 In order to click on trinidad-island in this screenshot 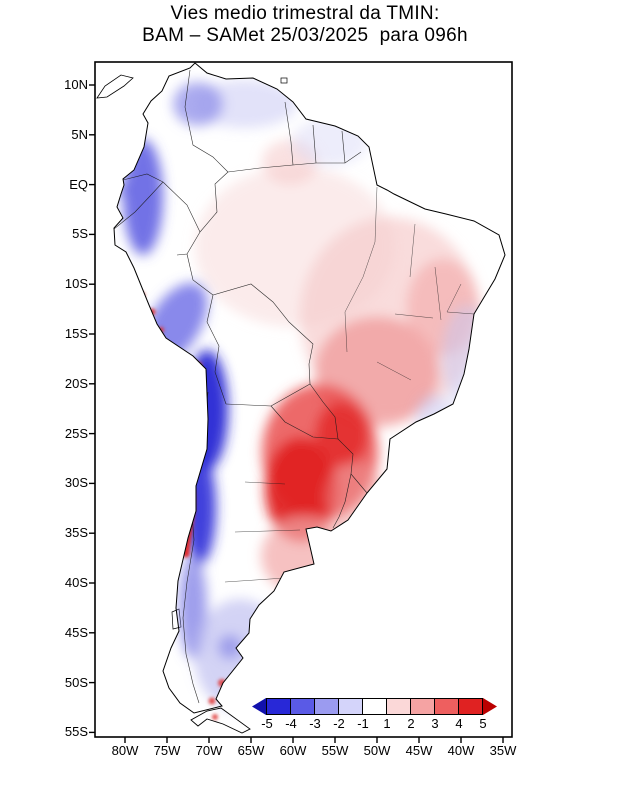, I will do `click(284, 80)`.